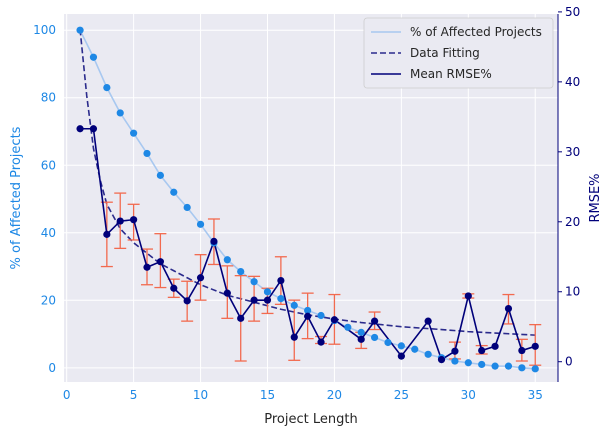 This screenshot has width=613, height=436. I want to click on error-bar, so click(294, 330).